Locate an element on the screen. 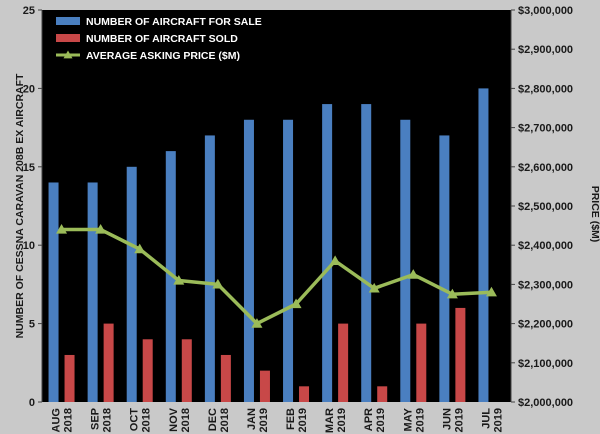  left-tick-label-5: 25 is located at coordinates (29, 11).